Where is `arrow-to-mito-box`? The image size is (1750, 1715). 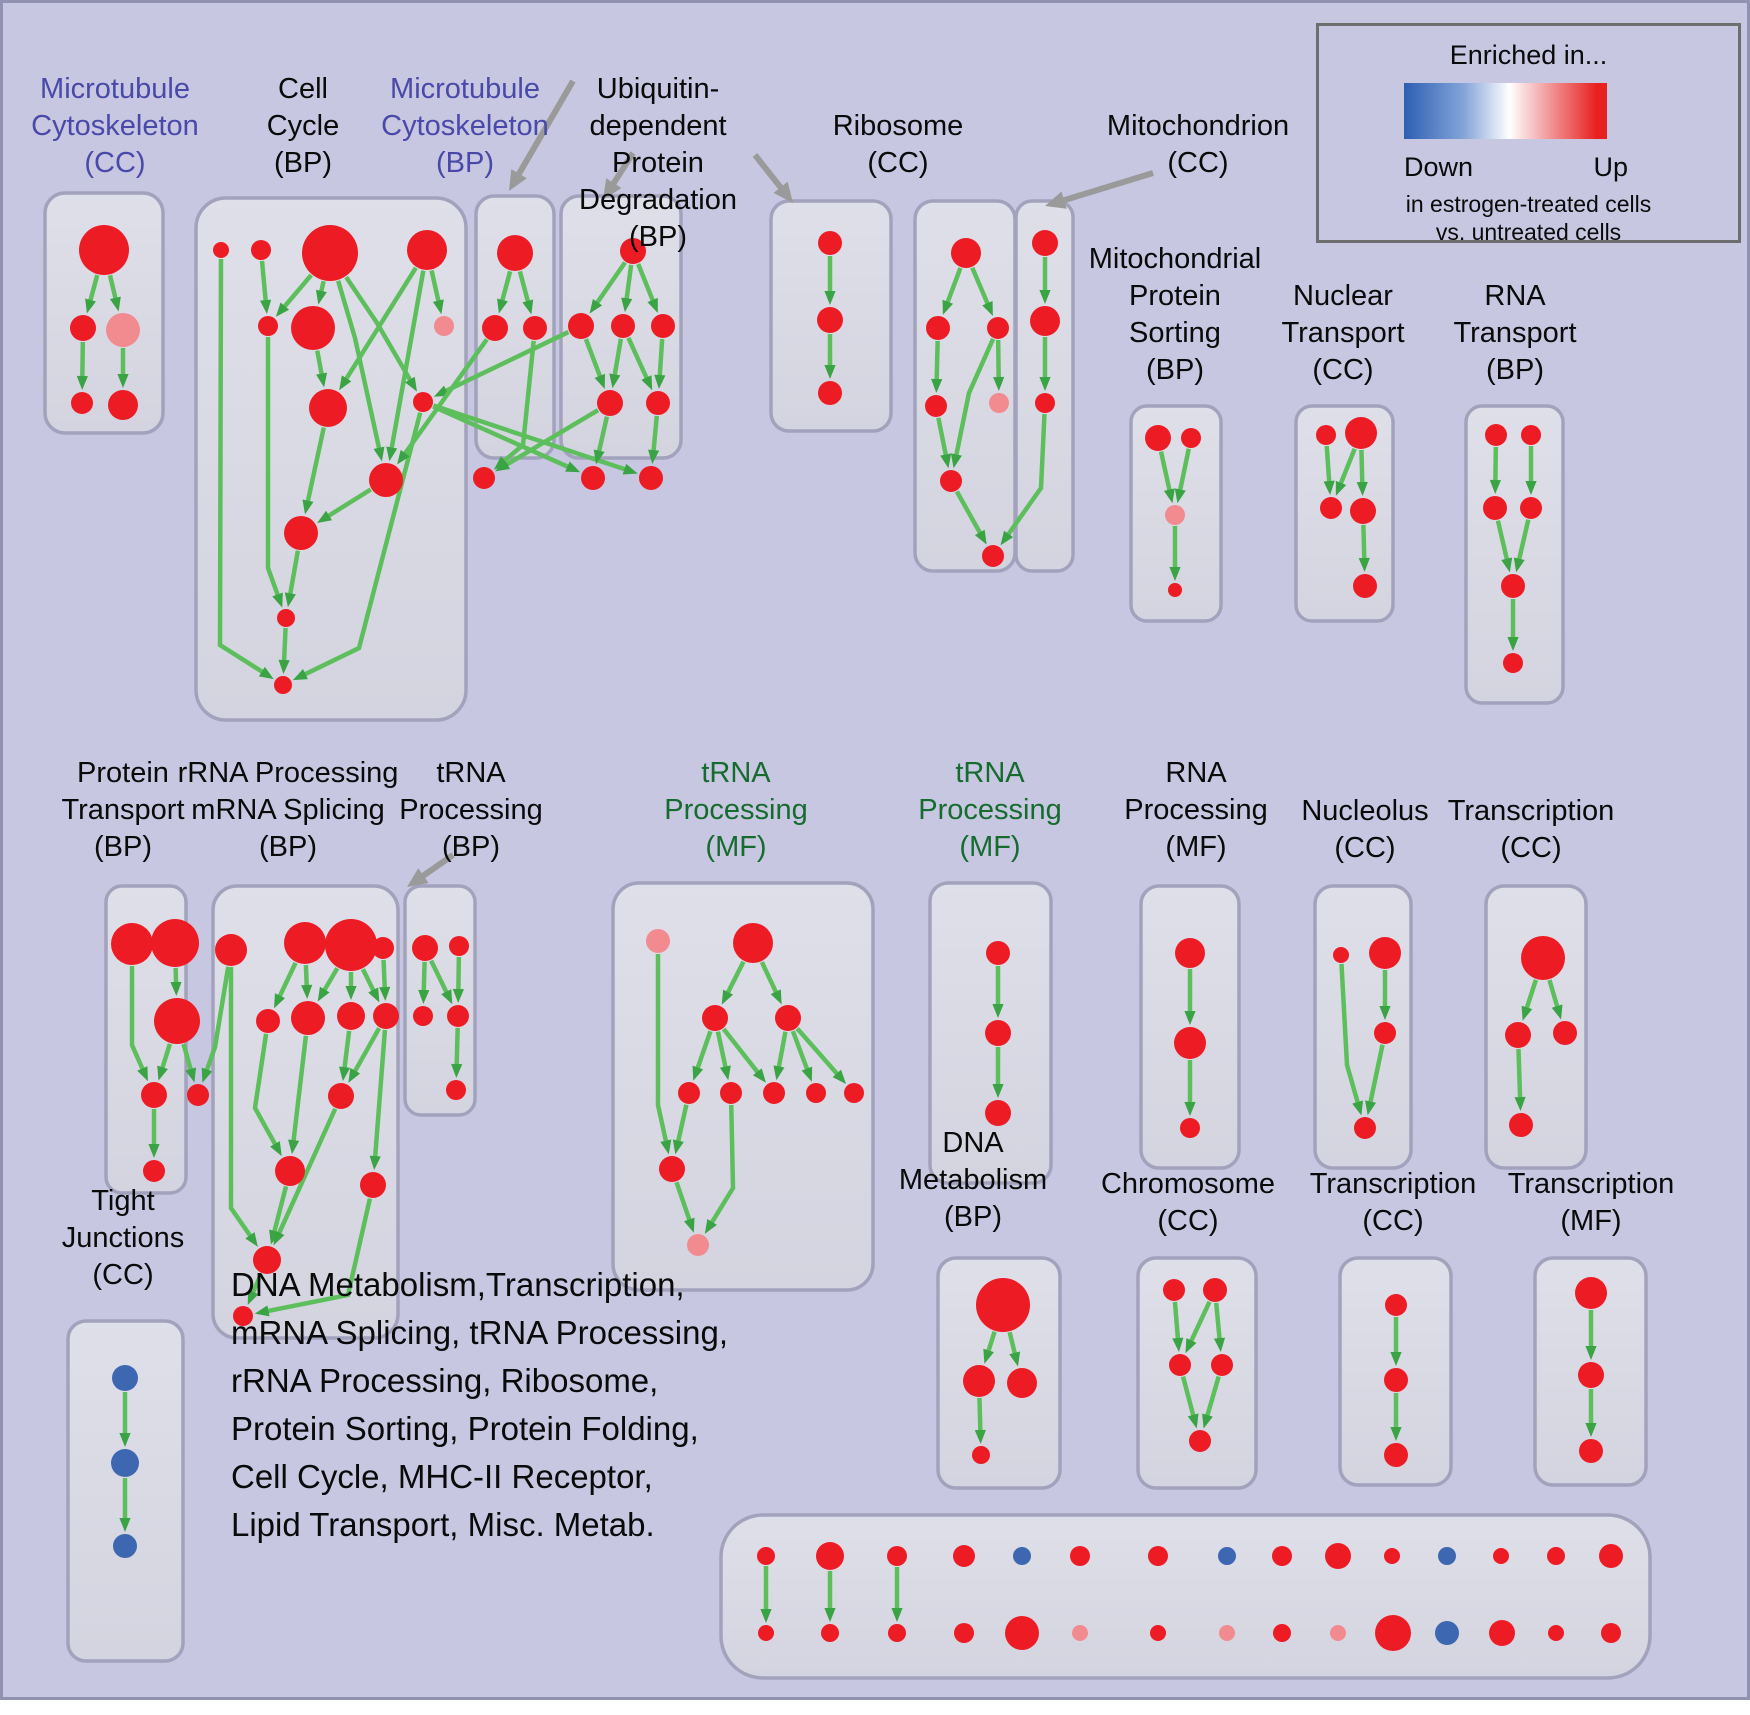 arrow-to-mito-box is located at coordinates (1106, 187).